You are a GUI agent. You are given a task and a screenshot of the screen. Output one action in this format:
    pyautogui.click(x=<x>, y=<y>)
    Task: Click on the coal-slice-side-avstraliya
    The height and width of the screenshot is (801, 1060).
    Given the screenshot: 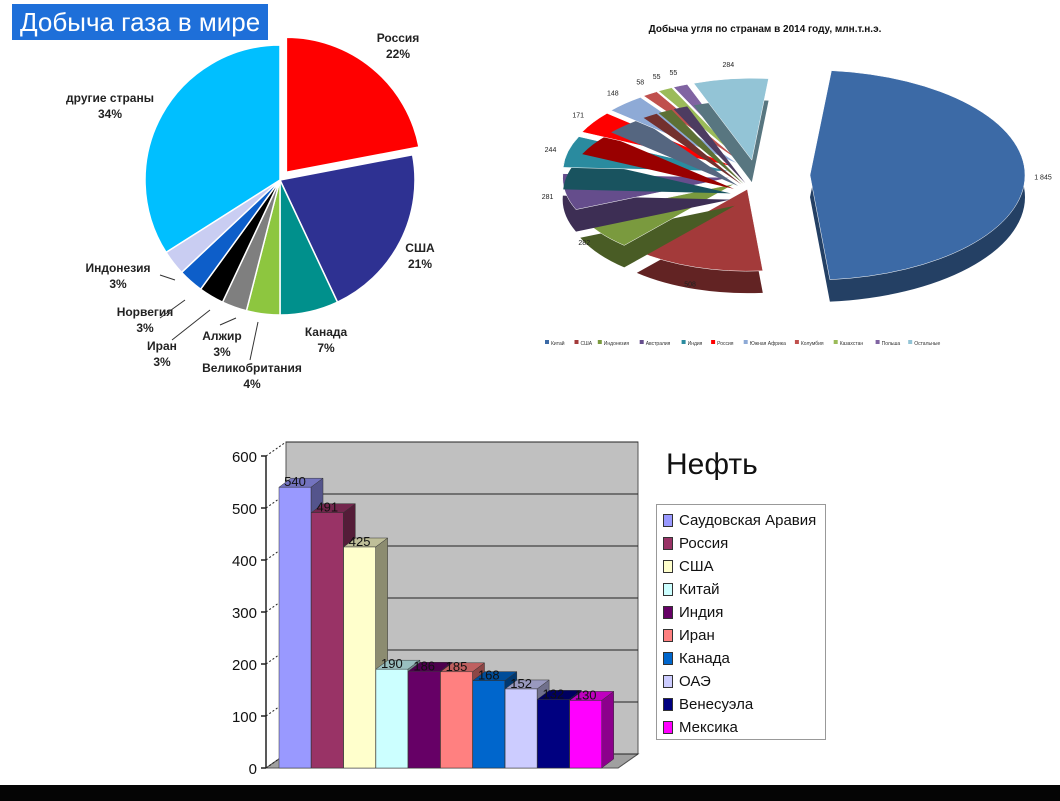 What is the action you would take?
    pyautogui.click(x=646, y=213)
    